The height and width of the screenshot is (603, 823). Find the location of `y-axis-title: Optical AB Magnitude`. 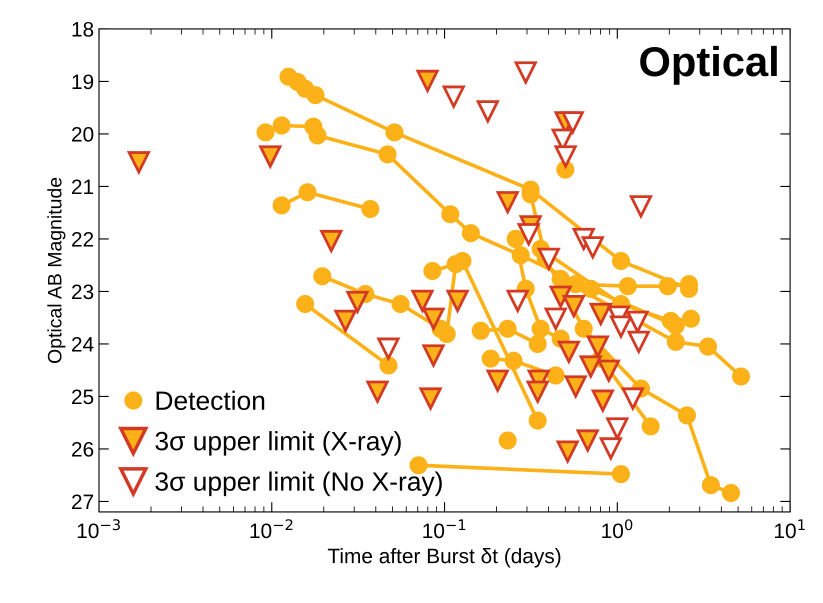

y-axis-title: Optical AB Magnitude is located at coordinates (56, 271).